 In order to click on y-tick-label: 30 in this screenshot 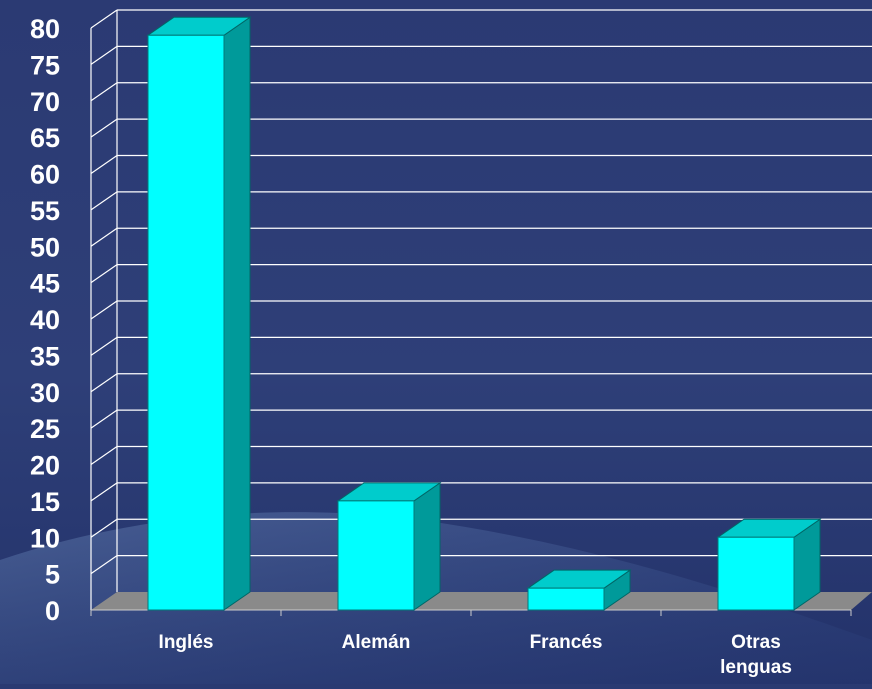, I will do `click(45, 393)`.